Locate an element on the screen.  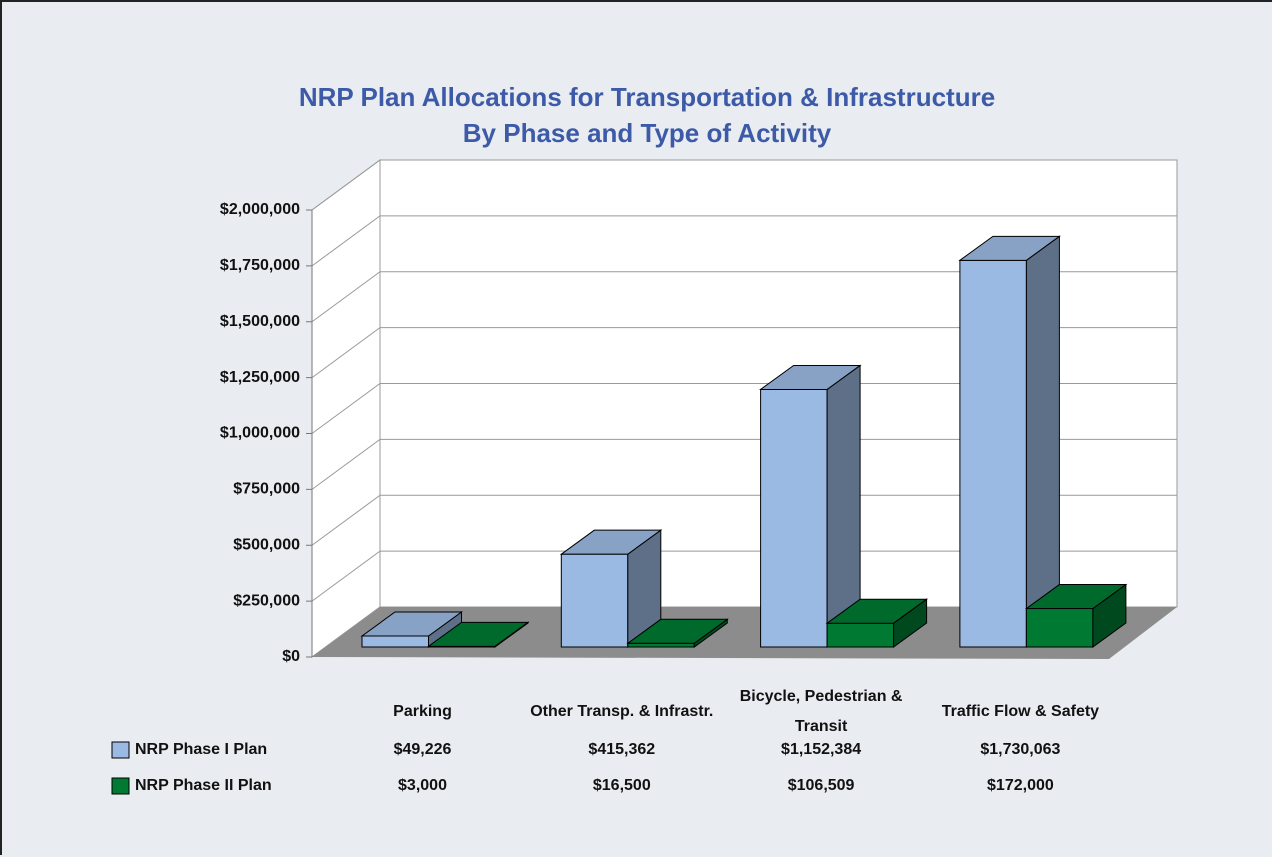
x-tick-label: Parking is located at coordinates (422, 711).